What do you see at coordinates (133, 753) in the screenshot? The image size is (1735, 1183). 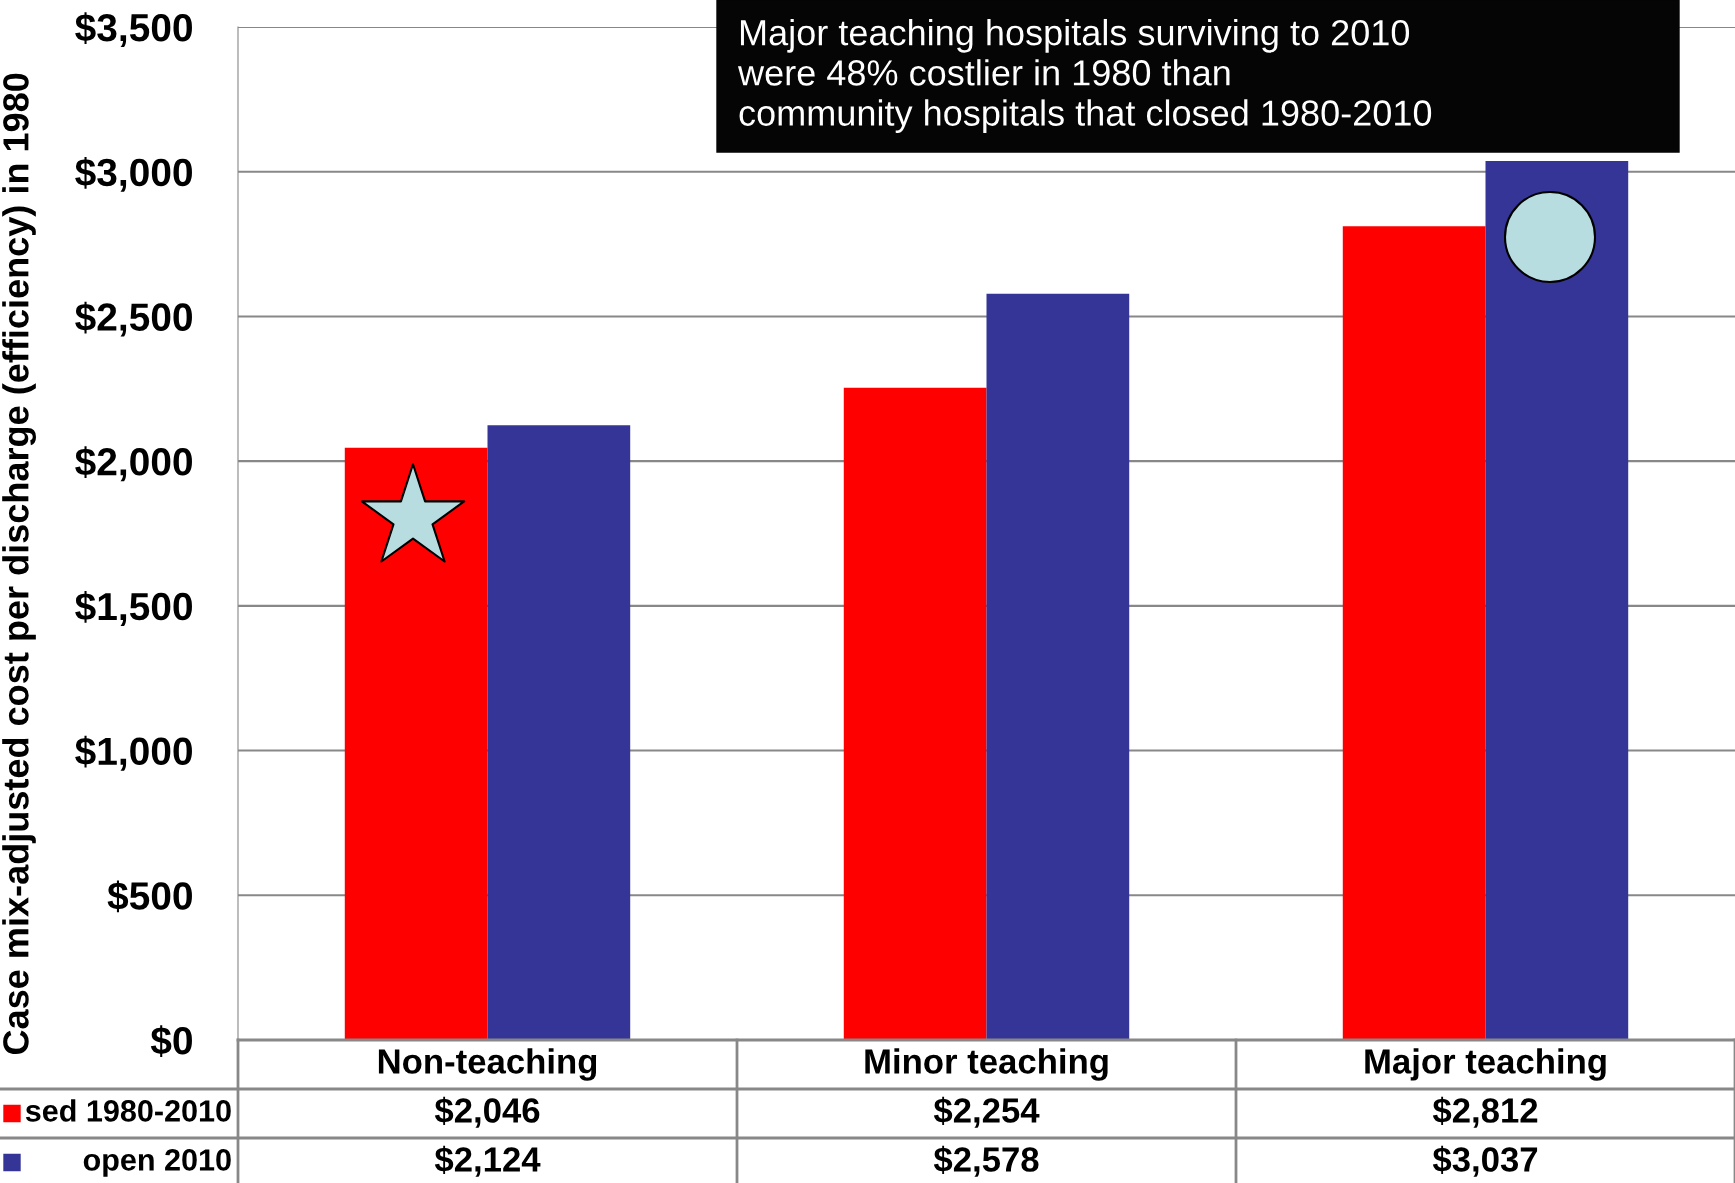 I see `y-tick-label: $1,000` at bounding box center [133, 753].